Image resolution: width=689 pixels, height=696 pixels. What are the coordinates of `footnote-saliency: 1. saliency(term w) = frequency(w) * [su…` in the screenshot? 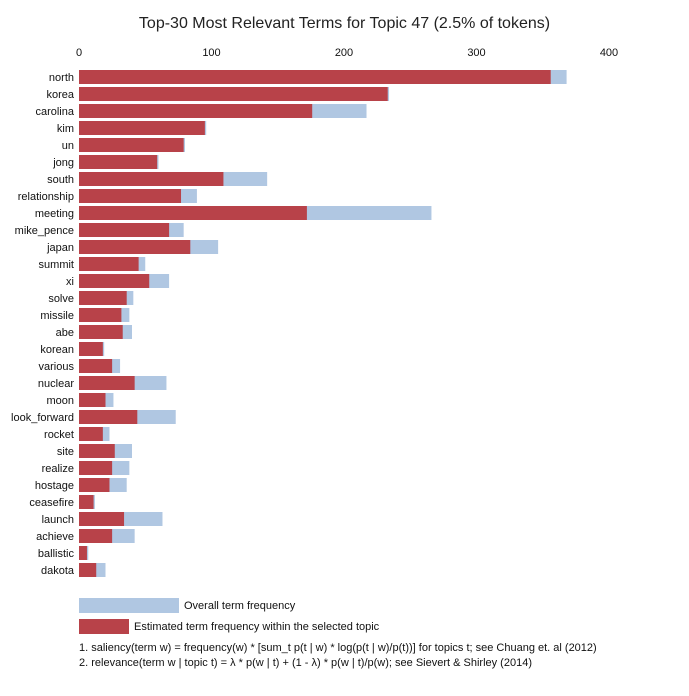 It's located at (338, 648).